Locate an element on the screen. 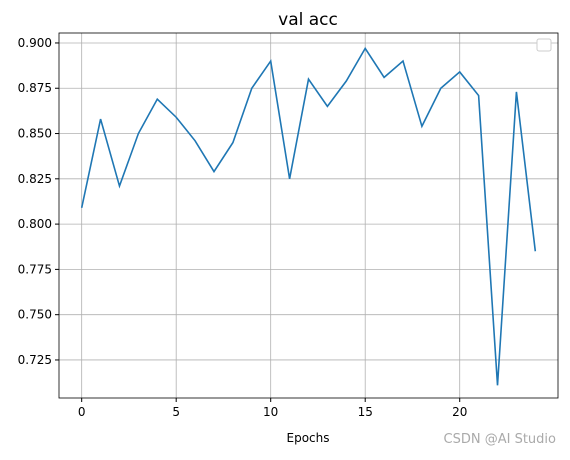 The width and height of the screenshot is (570, 460). x-axis-label: Epochs is located at coordinates (308, 438).